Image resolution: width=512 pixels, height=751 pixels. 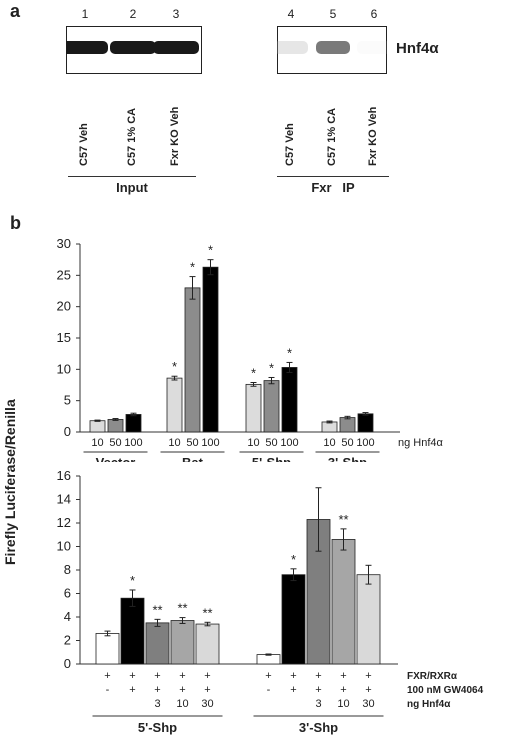 I want to click on y-tick-label: 15, so click(x=64, y=337).